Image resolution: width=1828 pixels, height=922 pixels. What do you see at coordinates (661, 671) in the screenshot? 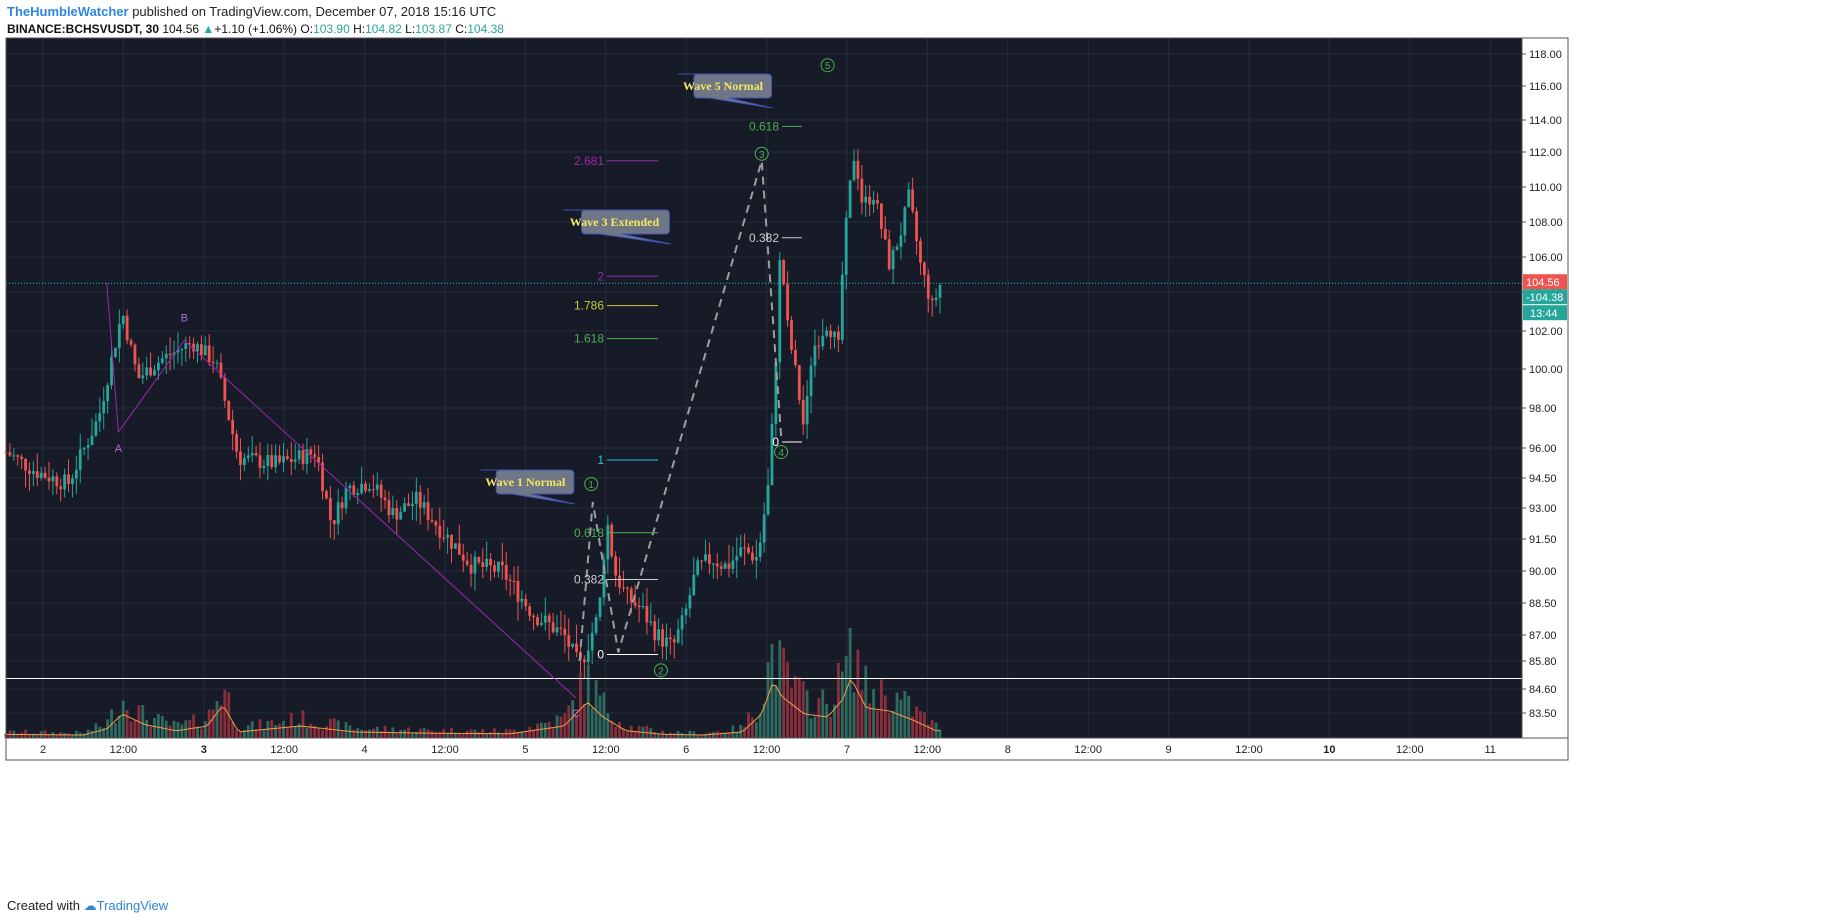
I see `wave-label: 2` at bounding box center [661, 671].